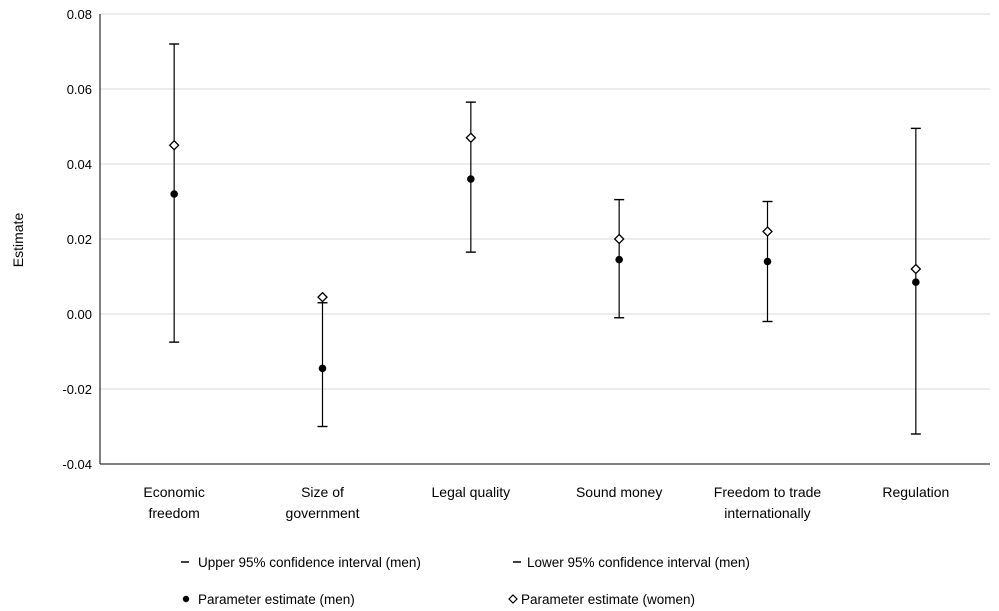 This screenshot has width=999, height=611. What do you see at coordinates (638, 562) in the screenshot?
I see `legend-lower-label: Lower 95% confidence interval (men)` at bounding box center [638, 562].